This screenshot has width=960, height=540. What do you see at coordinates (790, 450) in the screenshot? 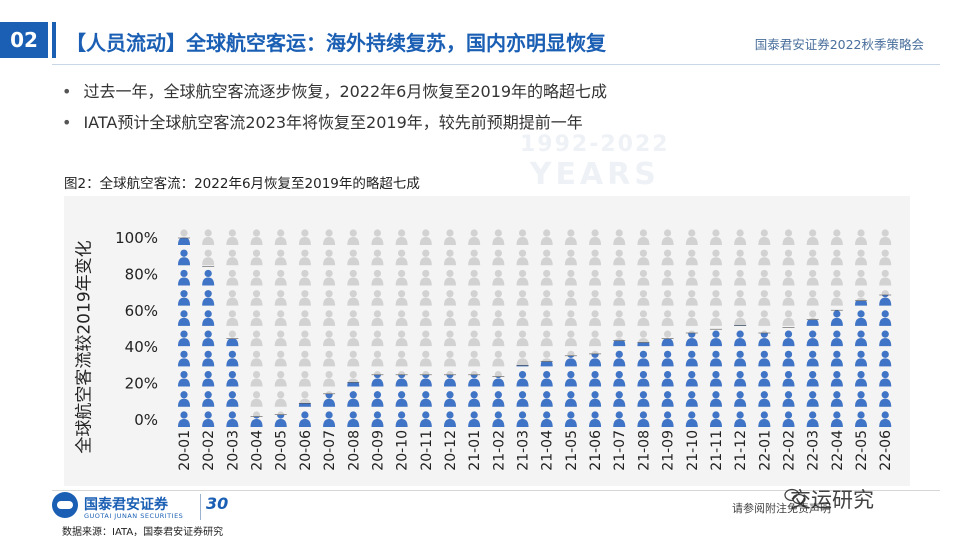
I see `x-tick-label: 22-02` at bounding box center [790, 450].